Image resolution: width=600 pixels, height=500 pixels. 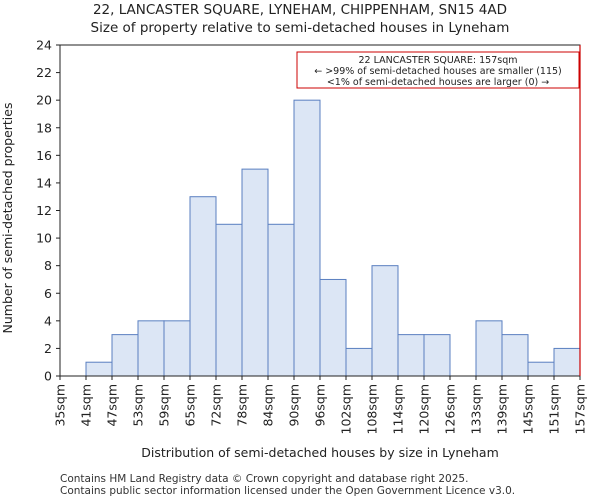 I want to click on y-tick-label: 14, so click(x=44, y=182).